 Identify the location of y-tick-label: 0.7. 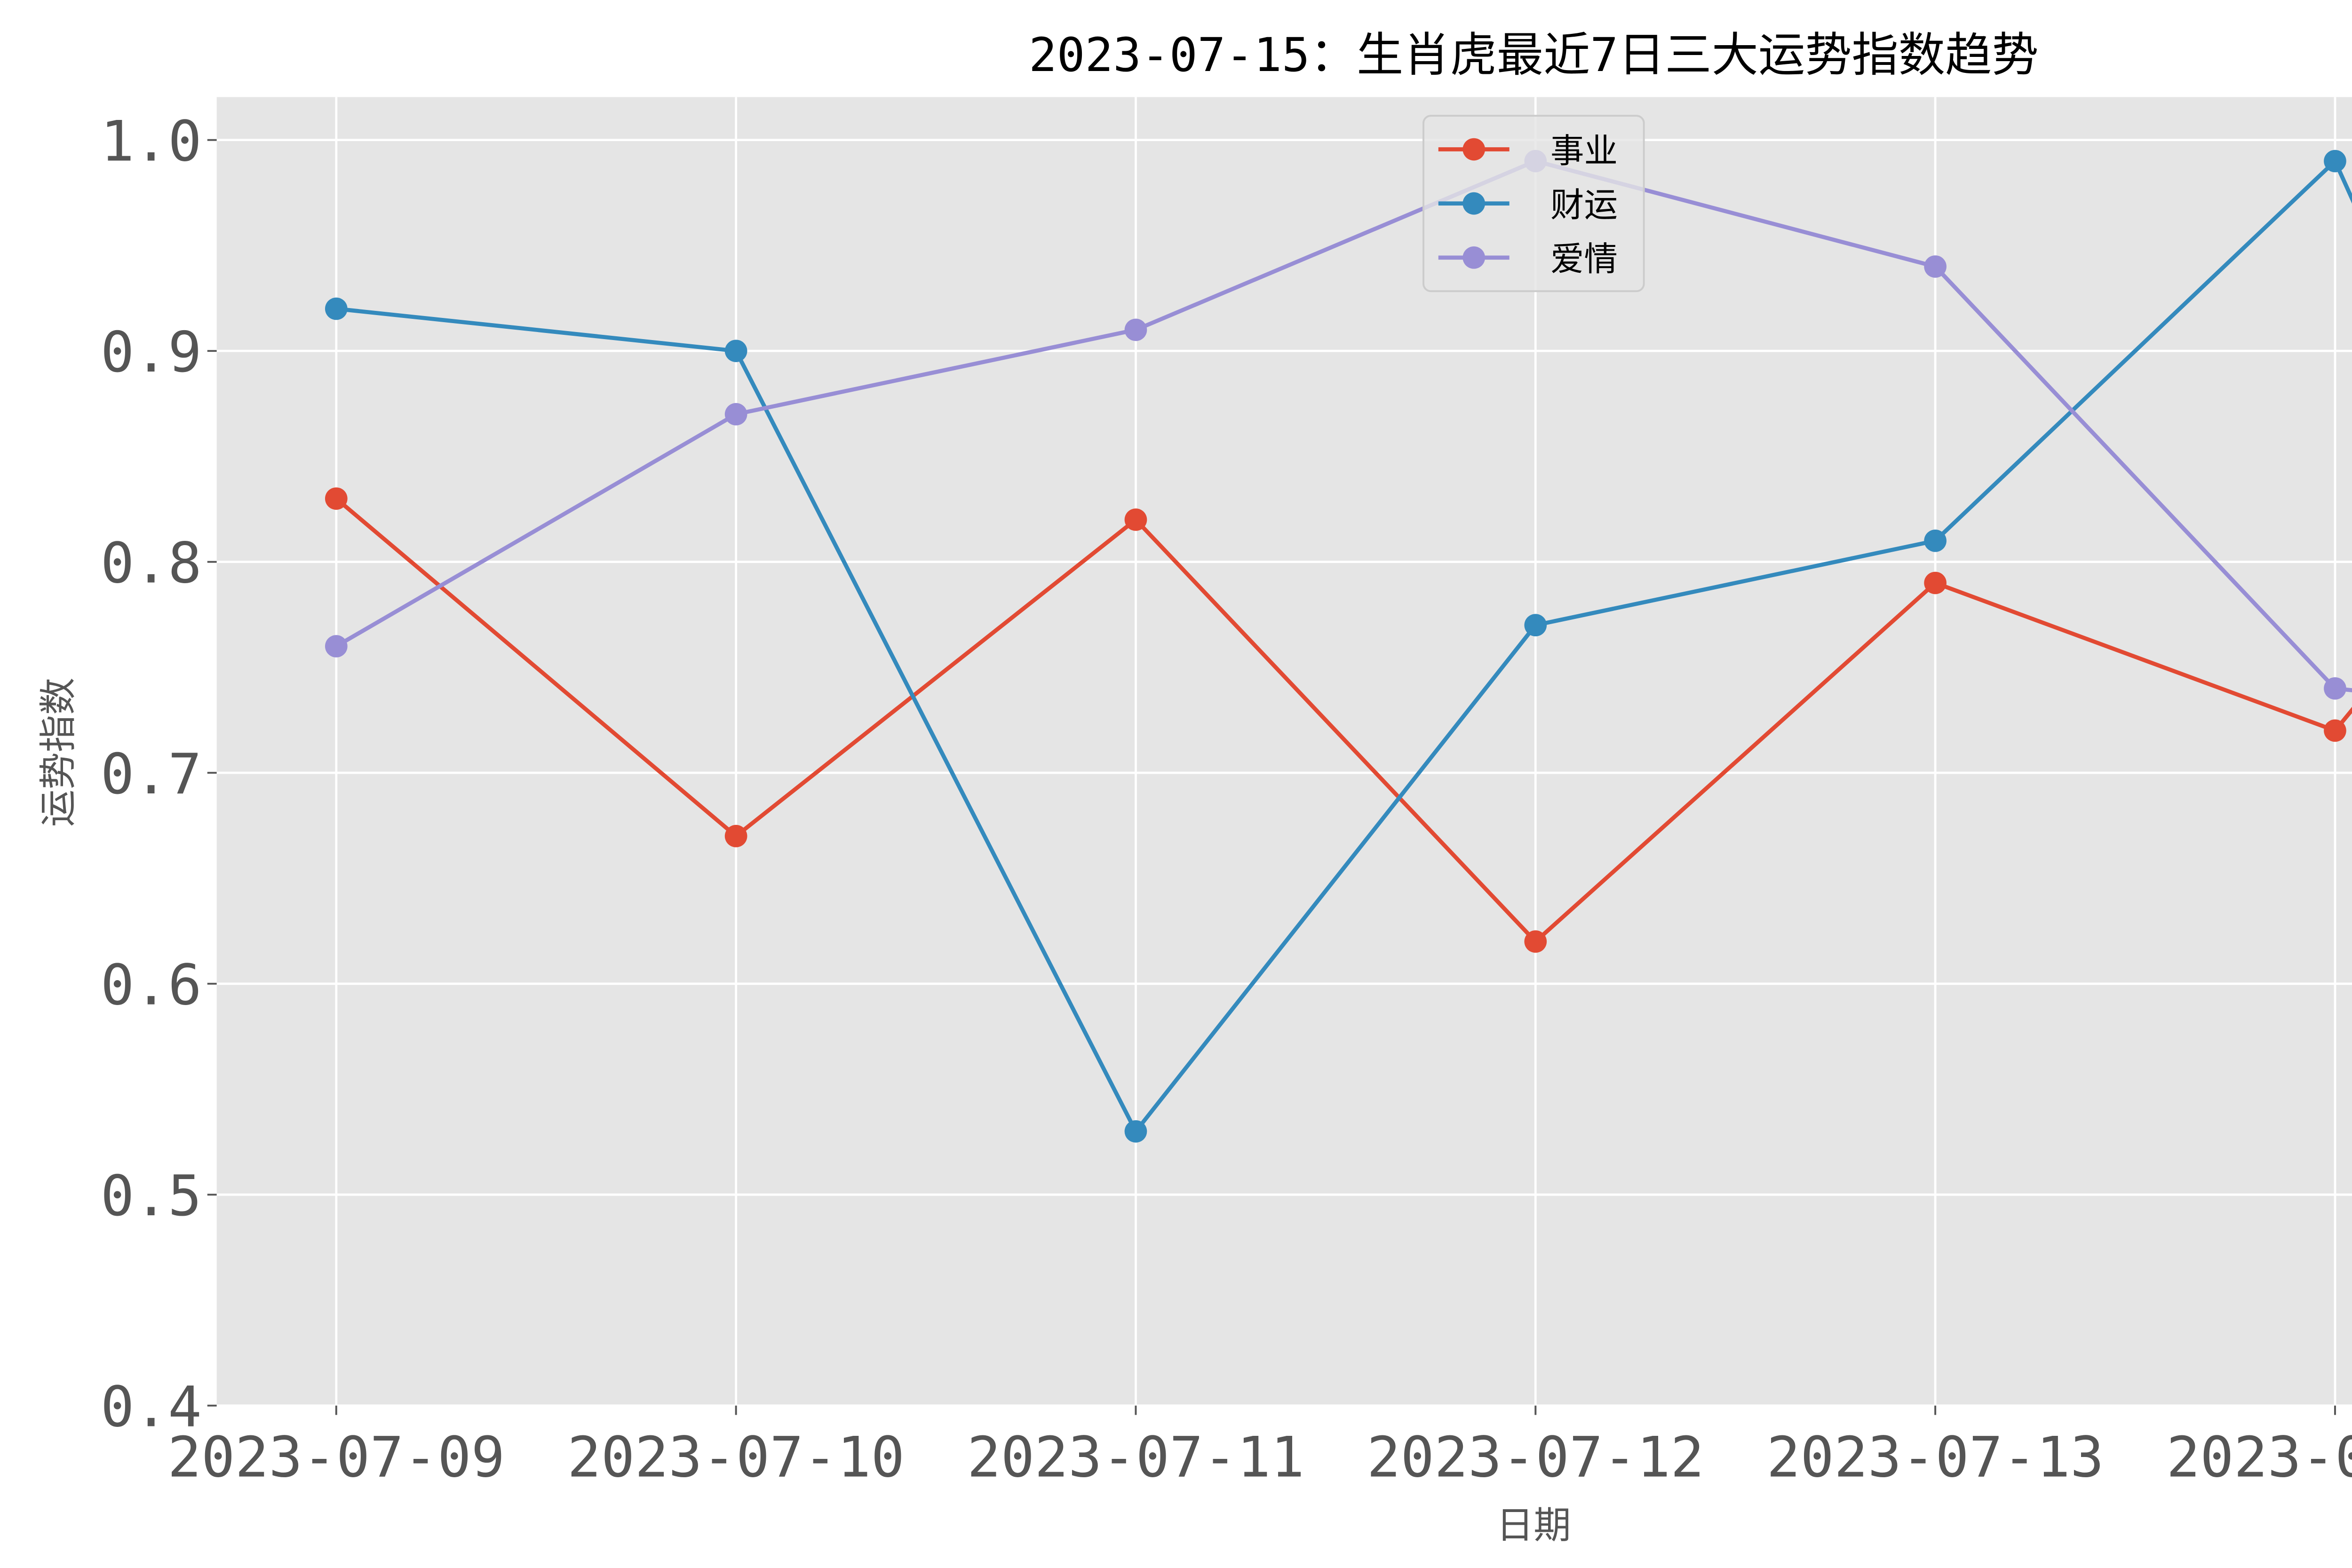
(151, 775).